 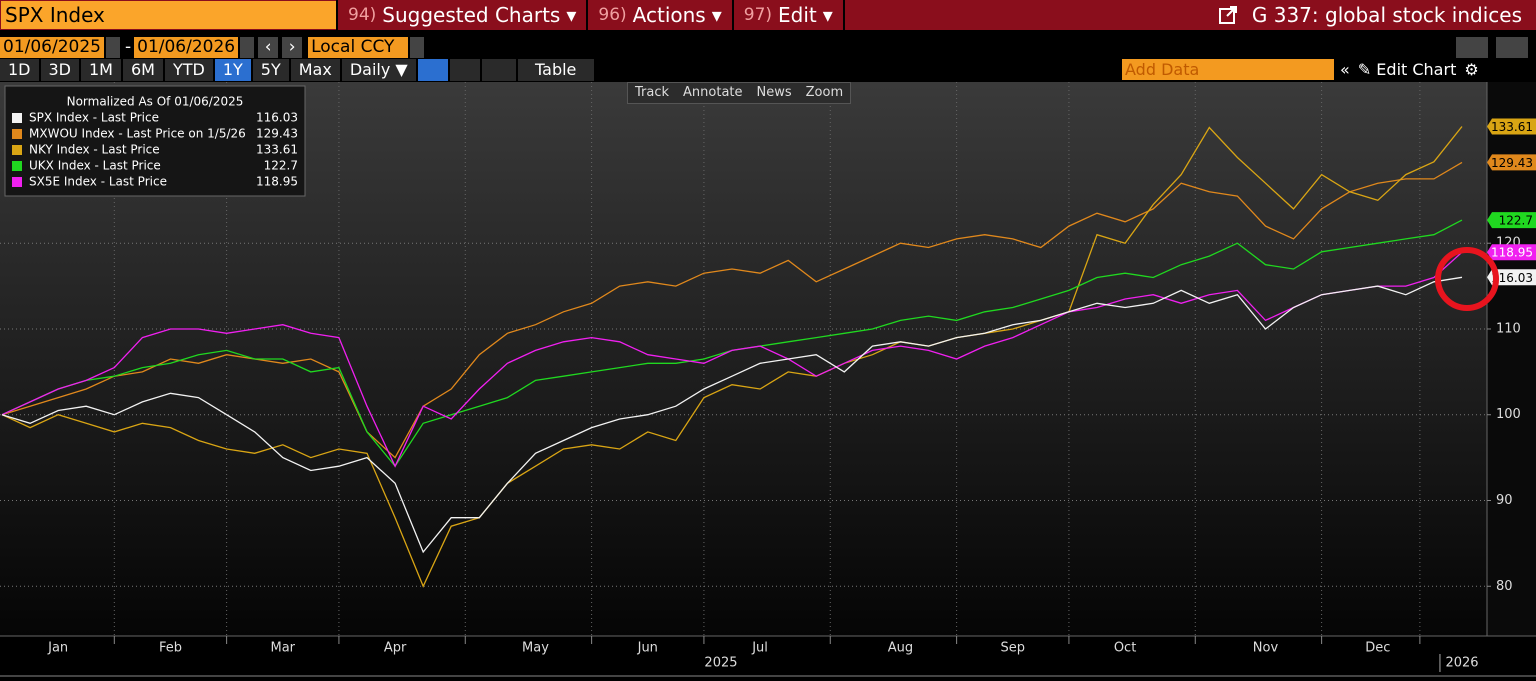 What do you see at coordinates (277, 150) in the screenshot?
I see `legend-value: 133.61` at bounding box center [277, 150].